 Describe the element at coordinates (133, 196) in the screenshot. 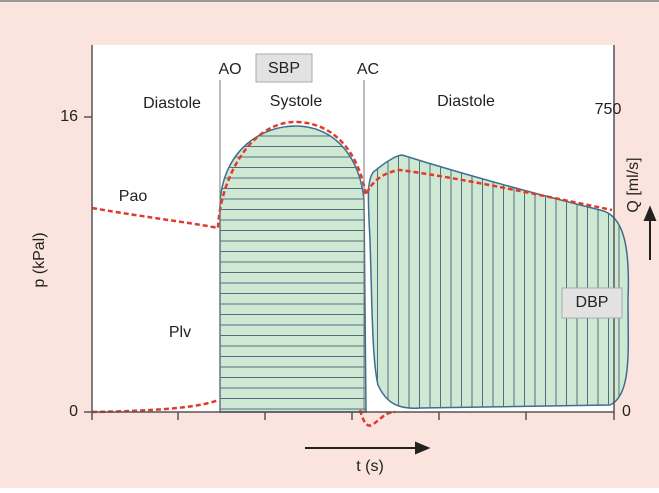

I see `pao-label: Pao` at that location.